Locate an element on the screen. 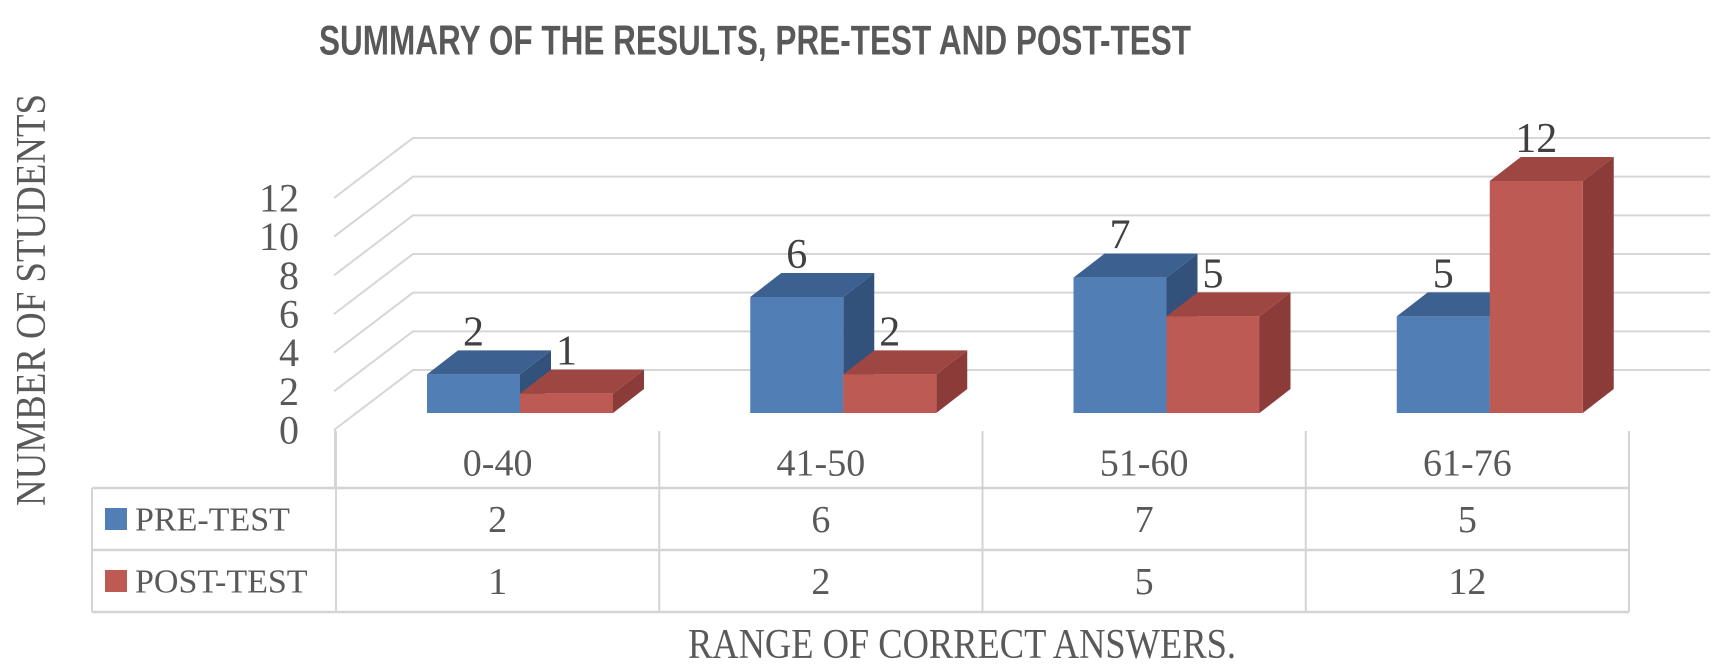 The image size is (1736, 668). bar-pre-test-0-40-front is located at coordinates (473, 393).